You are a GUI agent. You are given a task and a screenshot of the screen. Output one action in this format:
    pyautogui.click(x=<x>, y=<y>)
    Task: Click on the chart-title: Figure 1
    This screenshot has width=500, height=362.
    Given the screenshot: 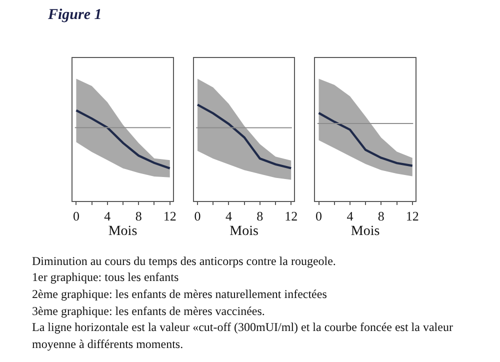 What is the action you would take?
    pyautogui.click(x=74, y=15)
    